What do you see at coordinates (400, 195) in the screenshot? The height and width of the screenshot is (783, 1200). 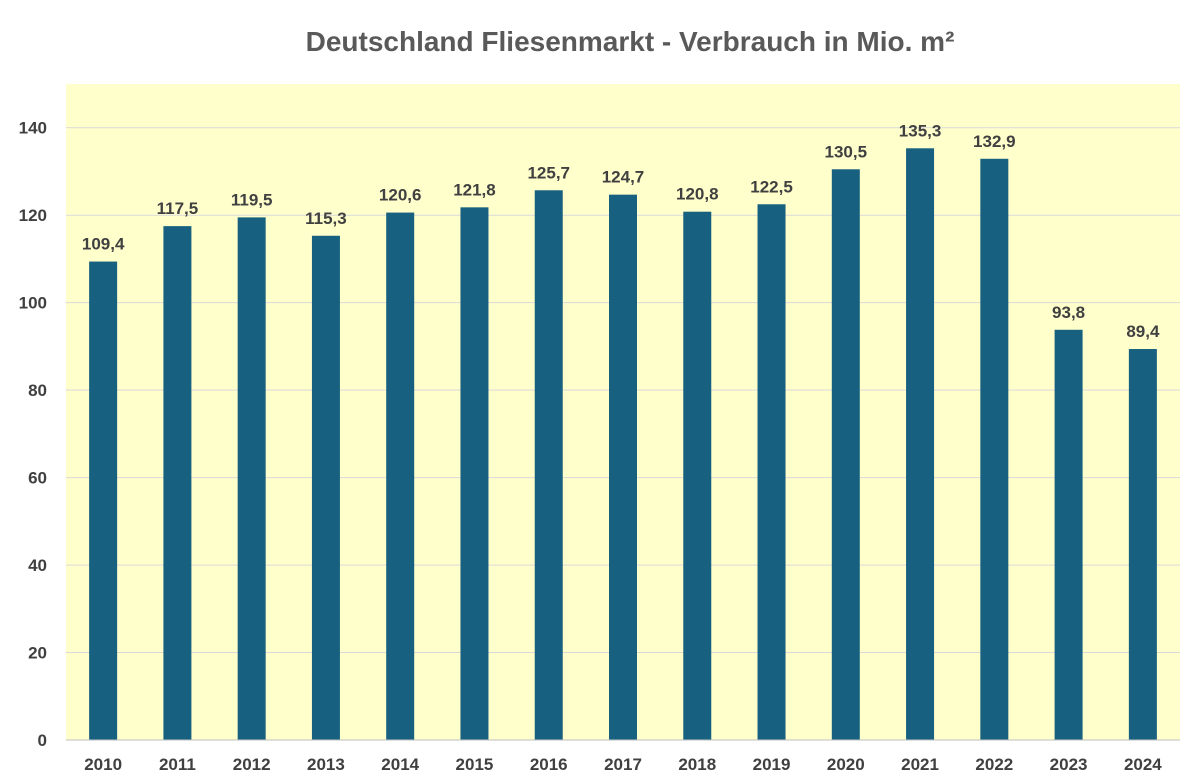 I see `data-label: 120,6` at bounding box center [400, 195].